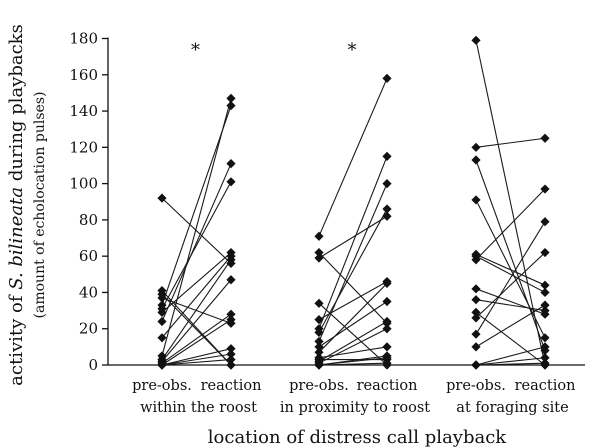  I want to click on significance-star: *, so click(352, 50).